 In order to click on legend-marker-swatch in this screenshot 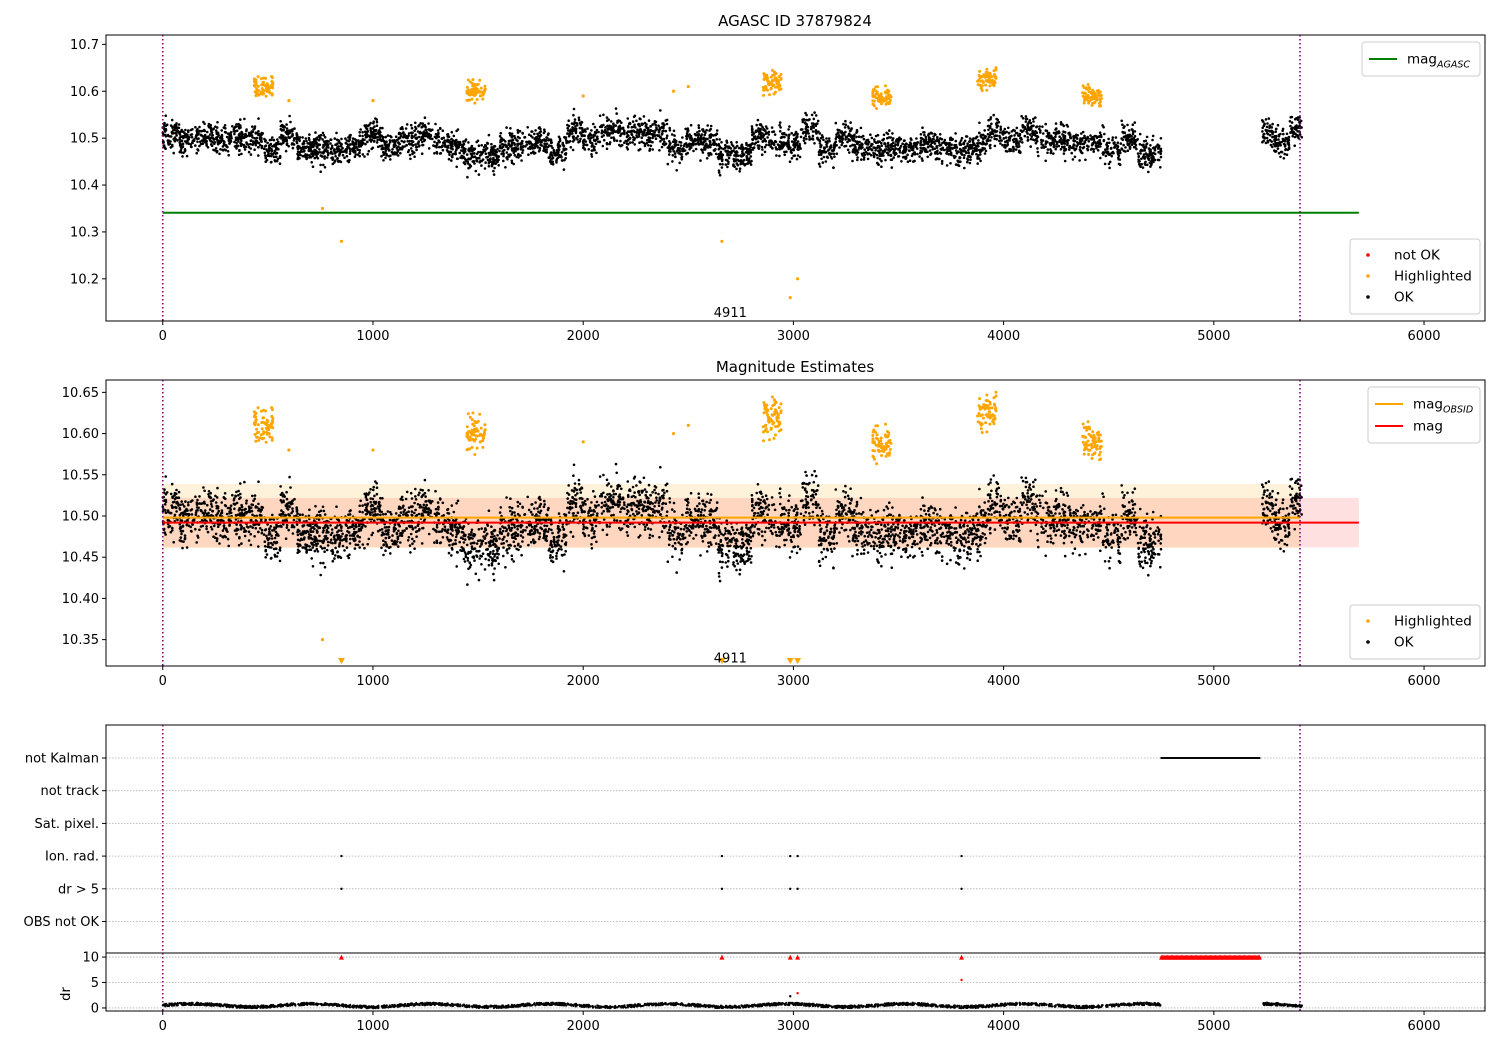, I will do `click(1368, 276)`.